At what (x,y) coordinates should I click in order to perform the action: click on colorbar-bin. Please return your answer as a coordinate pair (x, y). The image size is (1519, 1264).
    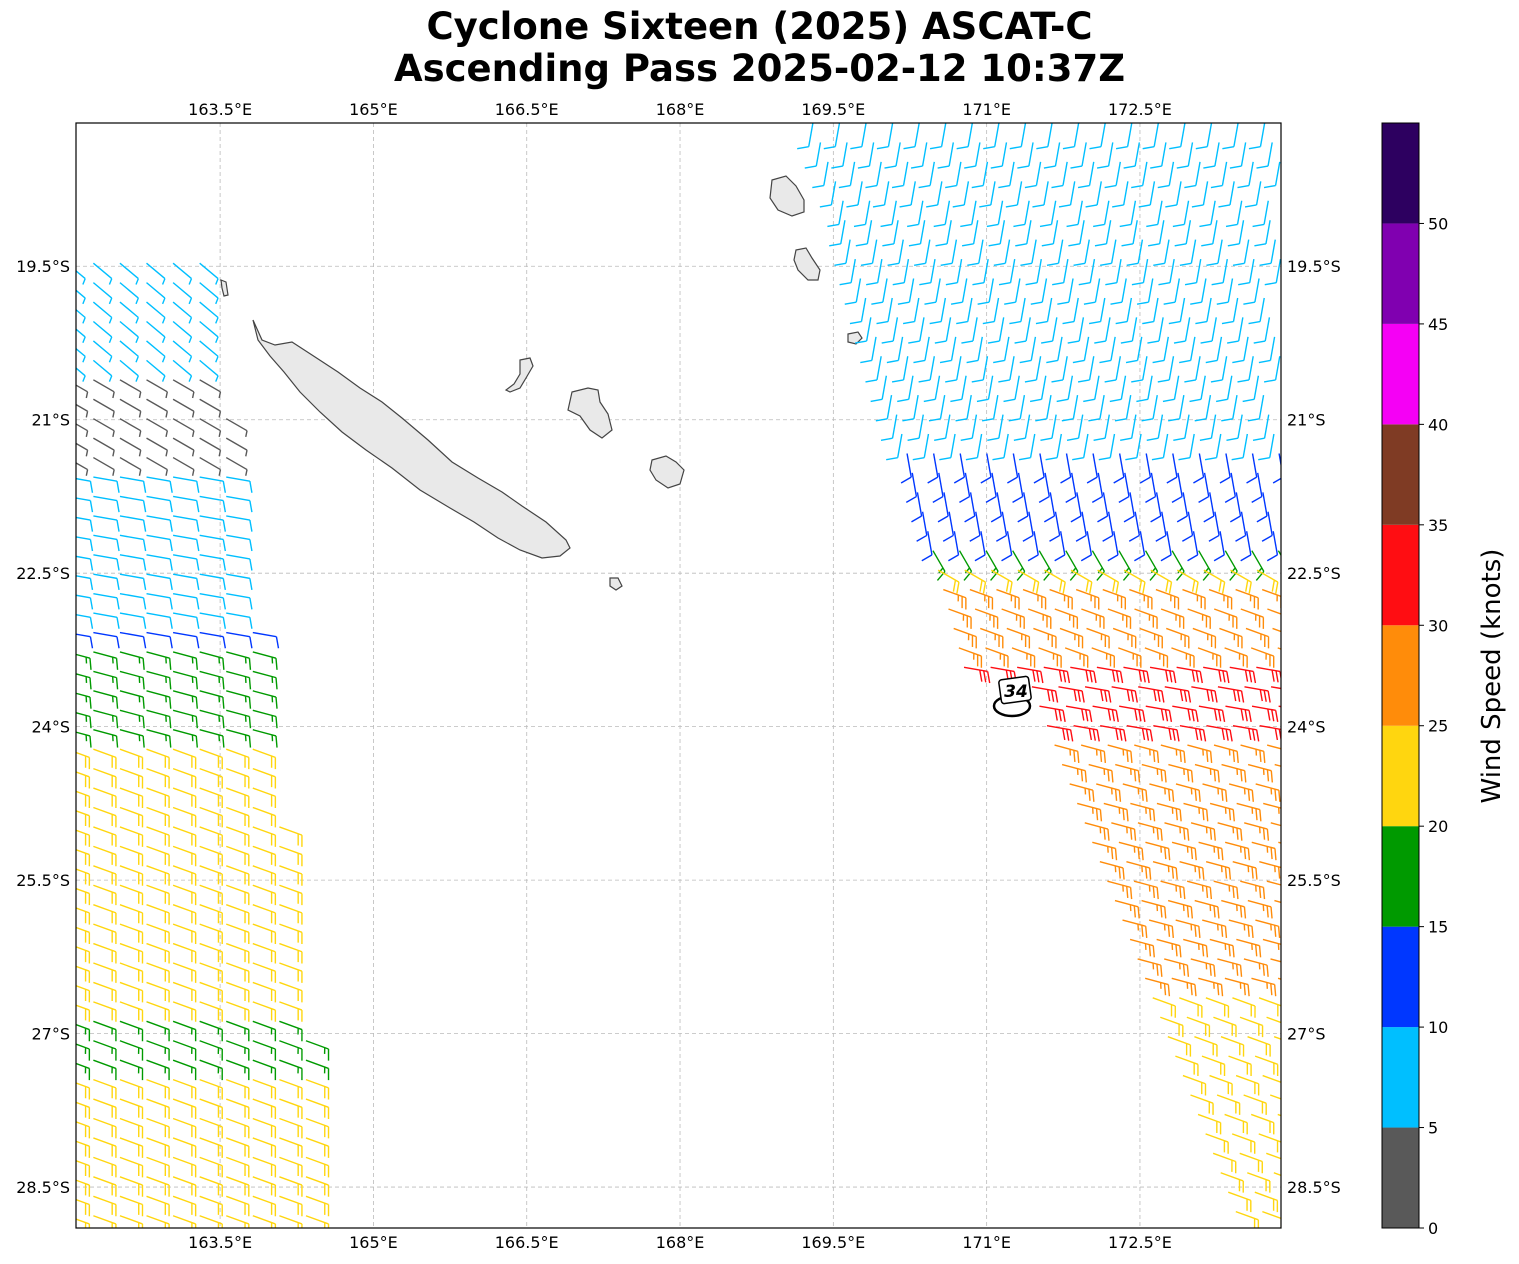
    Looking at the image, I should click on (1400, 876).